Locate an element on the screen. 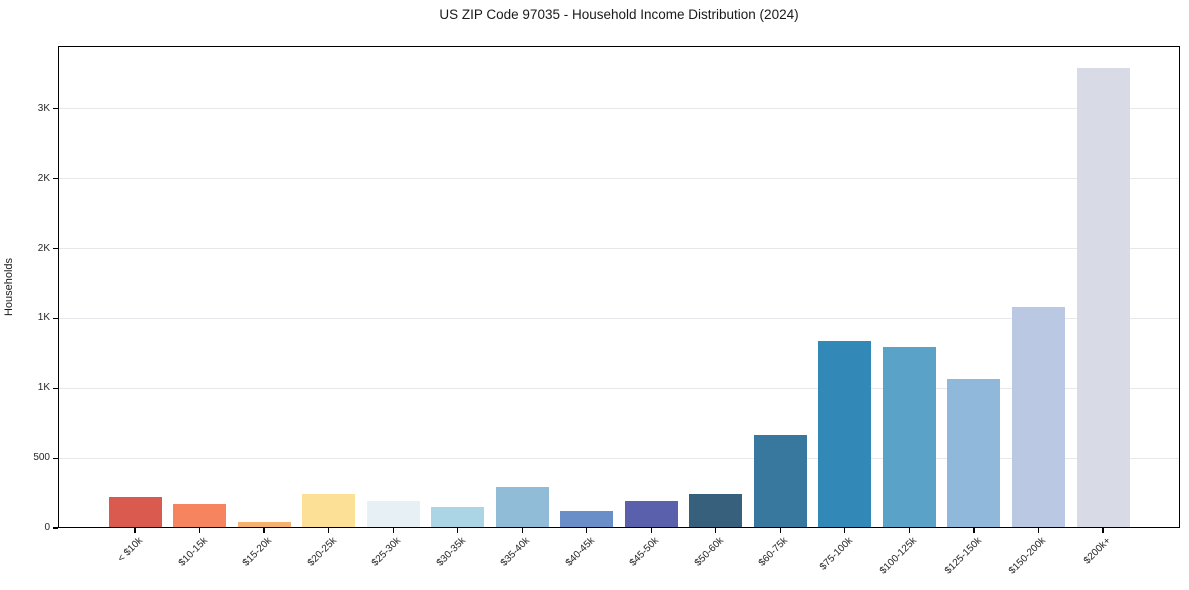 The image size is (1189, 590). x-tick-label: < $10k is located at coordinates (130, 550).